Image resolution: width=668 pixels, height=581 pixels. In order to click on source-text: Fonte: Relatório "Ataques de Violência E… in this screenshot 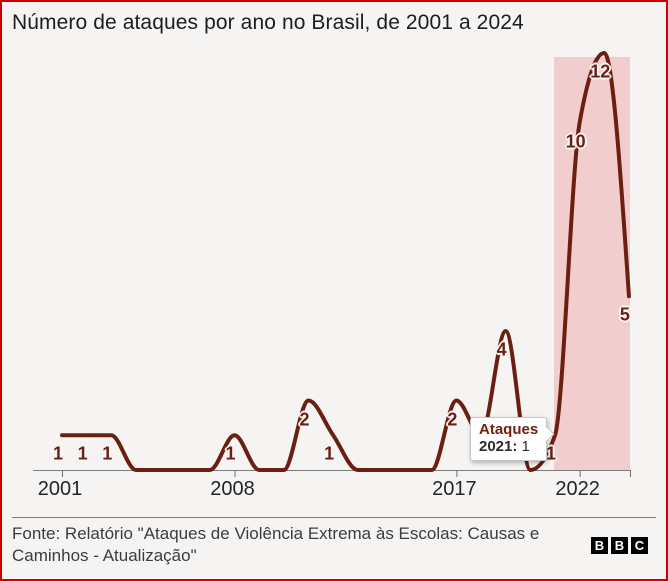, I will do `click(275, 545)`.